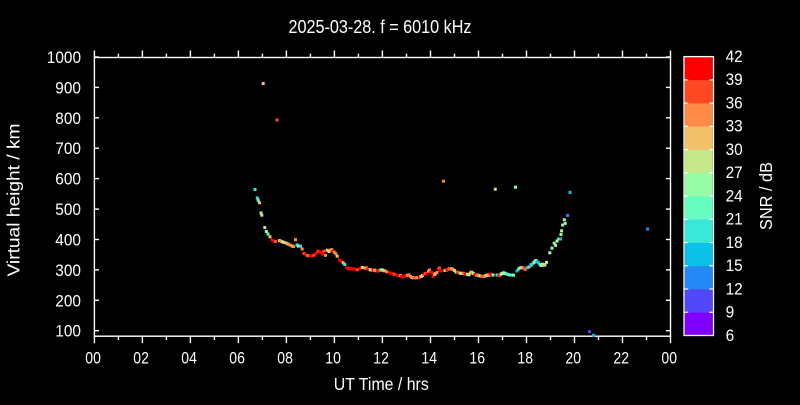  I want to click on svg-text: SNR / dB, so click(766, 196).